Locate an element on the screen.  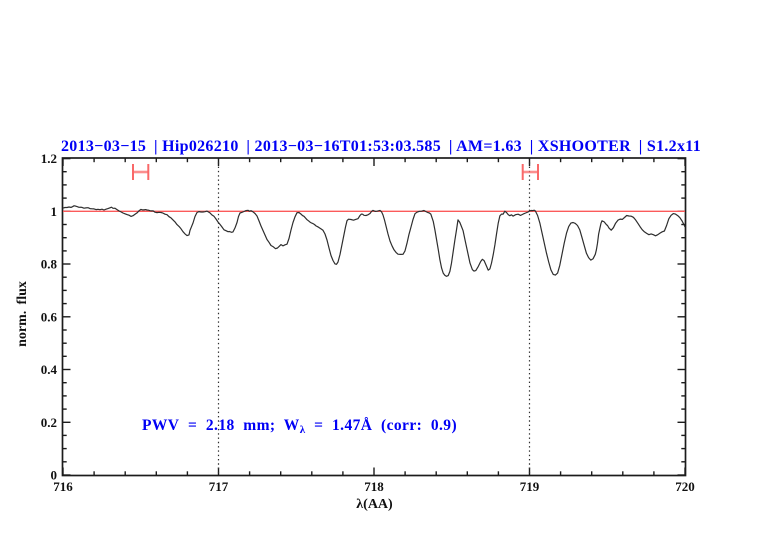
svg-text: 0 is located at coordinates (54, 475).